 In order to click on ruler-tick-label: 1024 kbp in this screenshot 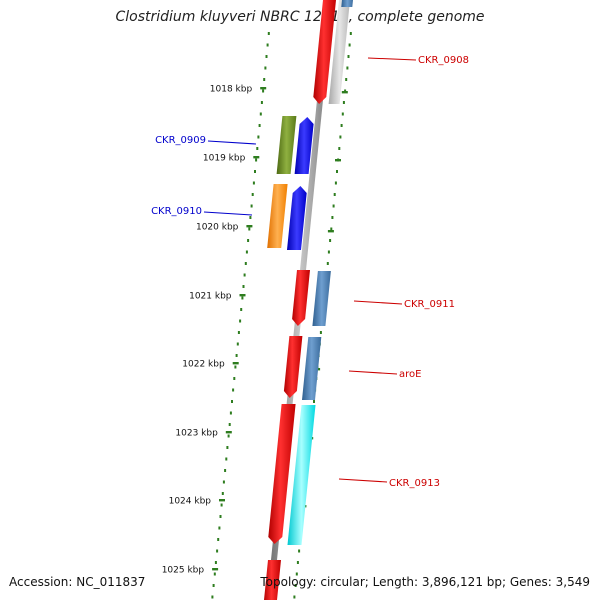, I will do `click(190, 502)`.